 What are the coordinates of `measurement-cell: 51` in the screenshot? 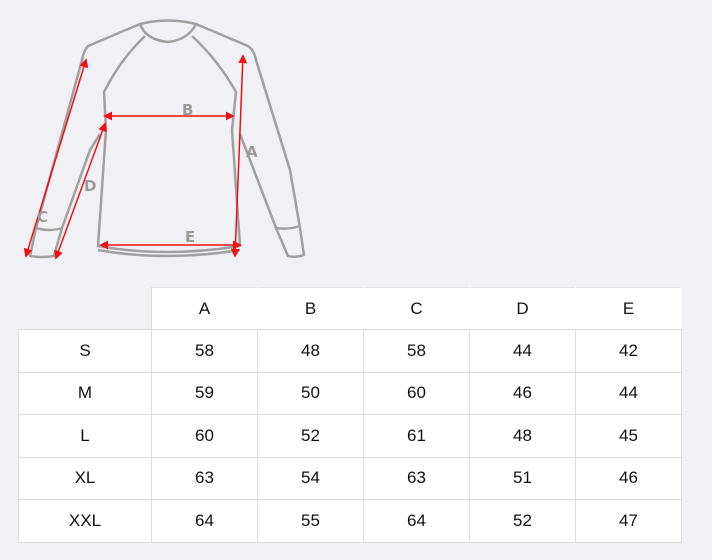 It's located at (522, 478).